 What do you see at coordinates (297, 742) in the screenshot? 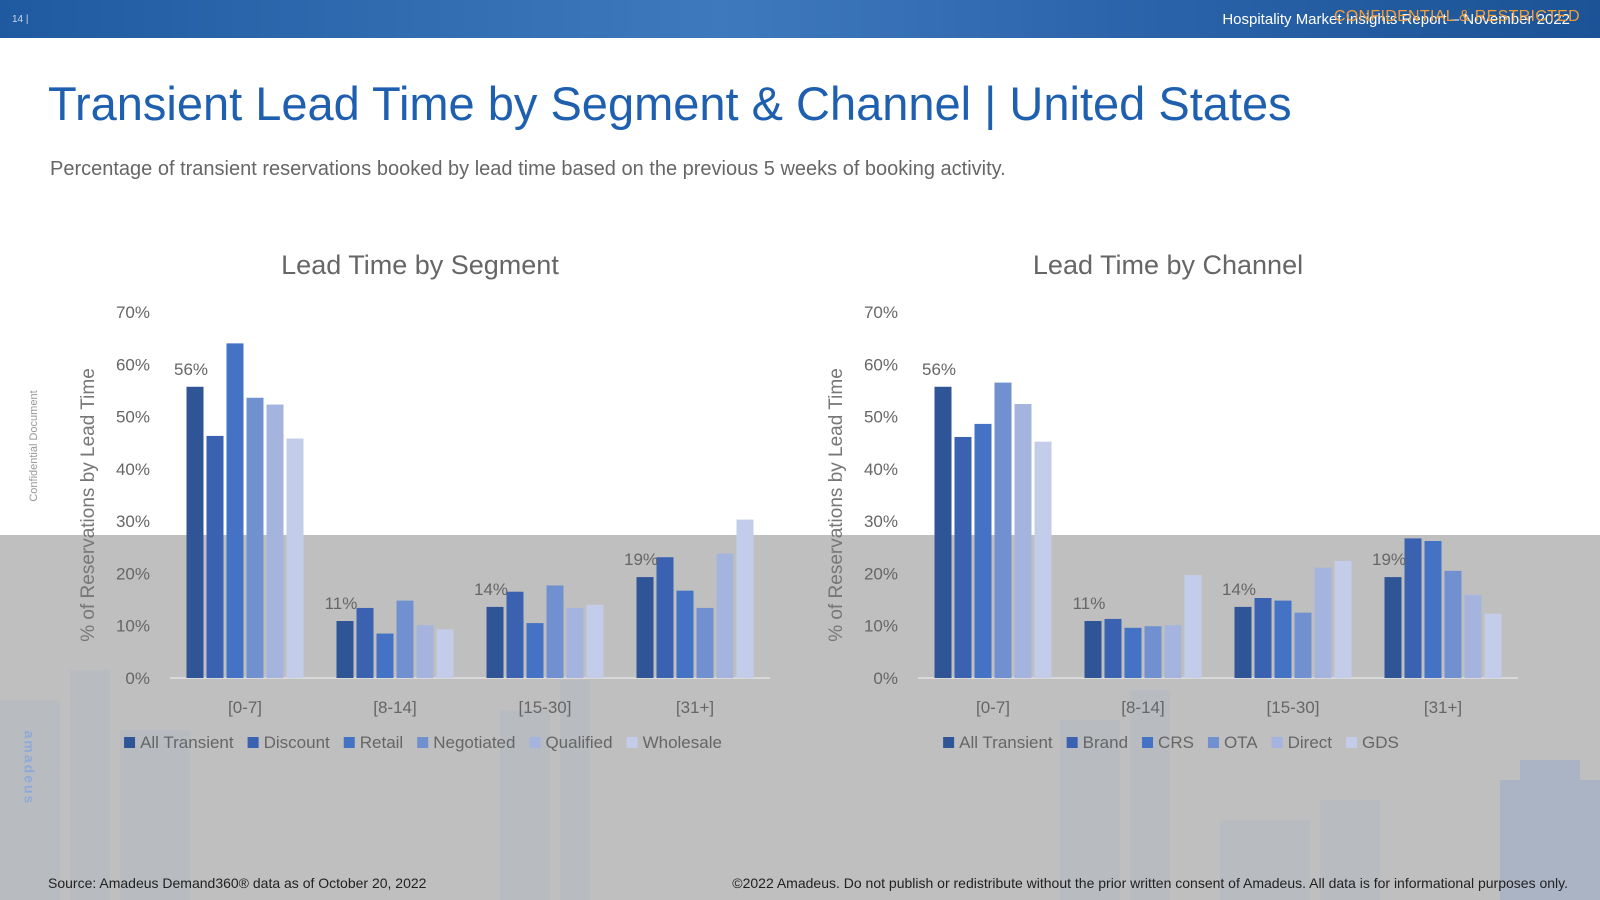
I see `legend-label: Discount` at bounding box center [297, 742].